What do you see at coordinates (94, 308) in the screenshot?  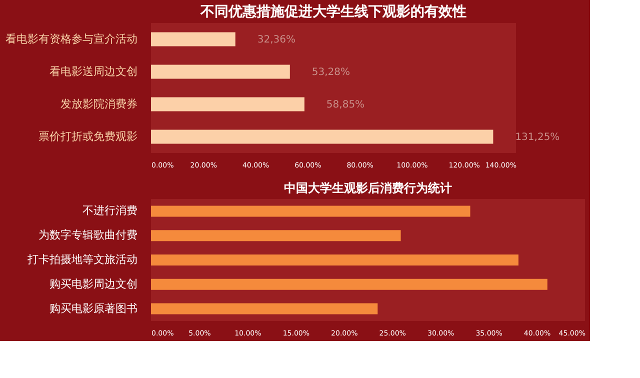 I see `y-tick-label: 购买电影原著图书` at bounding box center [94, 308].